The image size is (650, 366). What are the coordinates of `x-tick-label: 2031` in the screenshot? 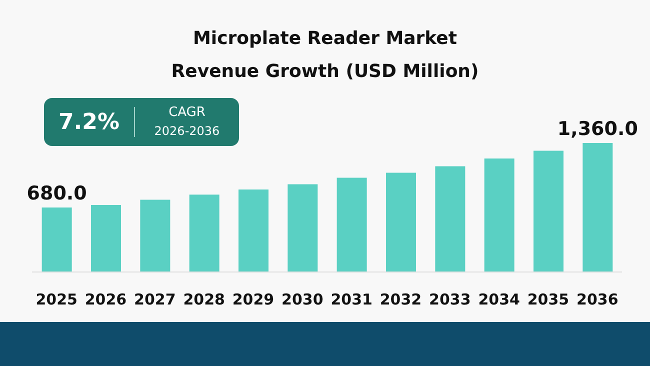 It's located at (351, 299).